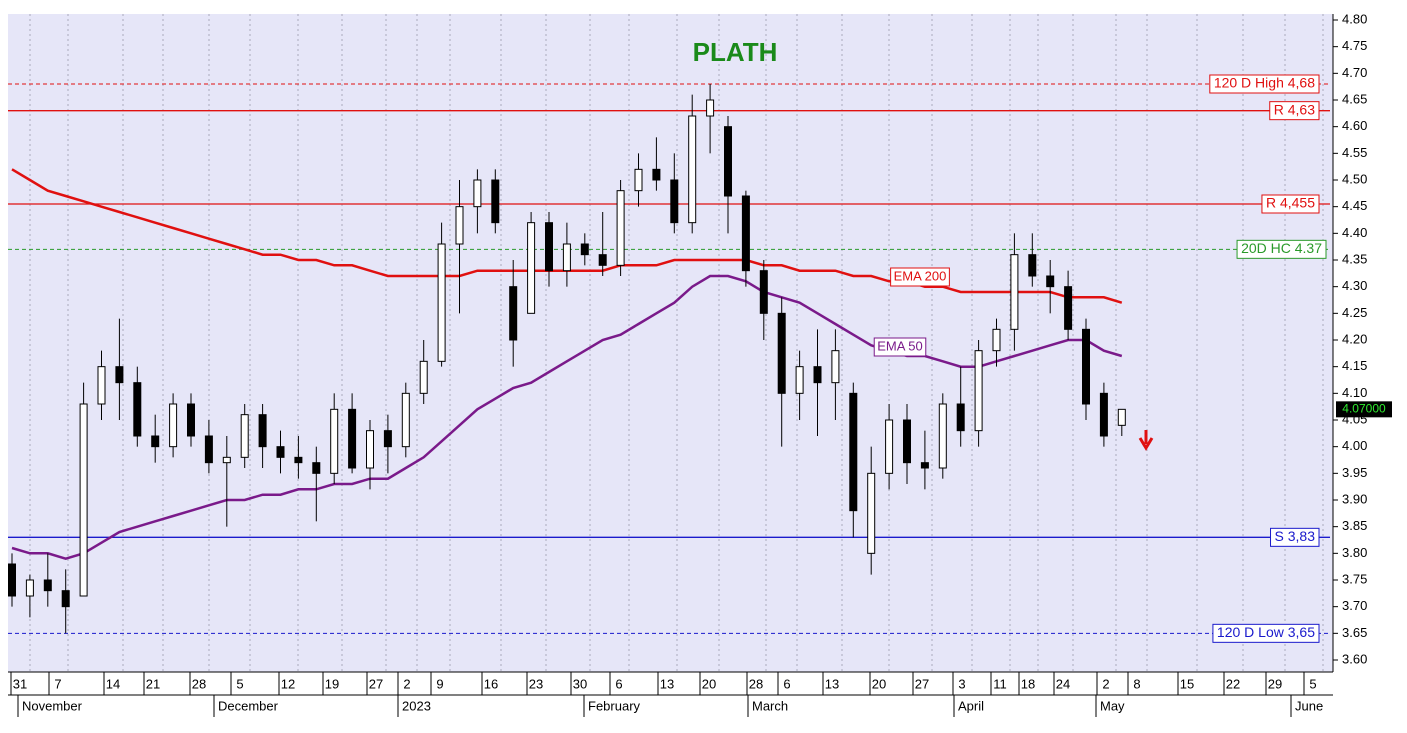  What do you see at coordinates (1000, 683) in the screenshot?
I see `x-tick-label: 11` at bounding box center [1000, 683].